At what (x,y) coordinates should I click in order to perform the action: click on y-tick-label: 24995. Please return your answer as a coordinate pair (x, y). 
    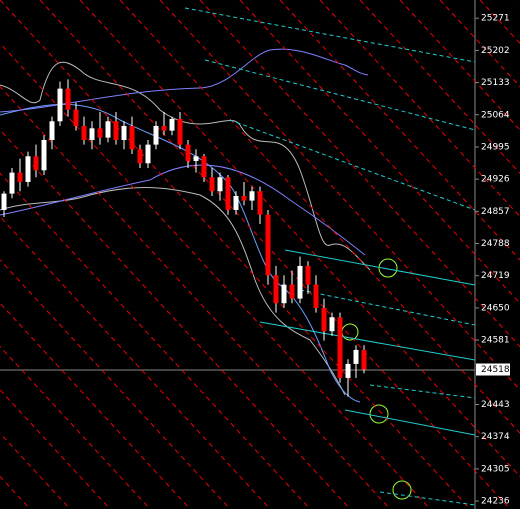
    Looking at the image, I should click on (495, 147).